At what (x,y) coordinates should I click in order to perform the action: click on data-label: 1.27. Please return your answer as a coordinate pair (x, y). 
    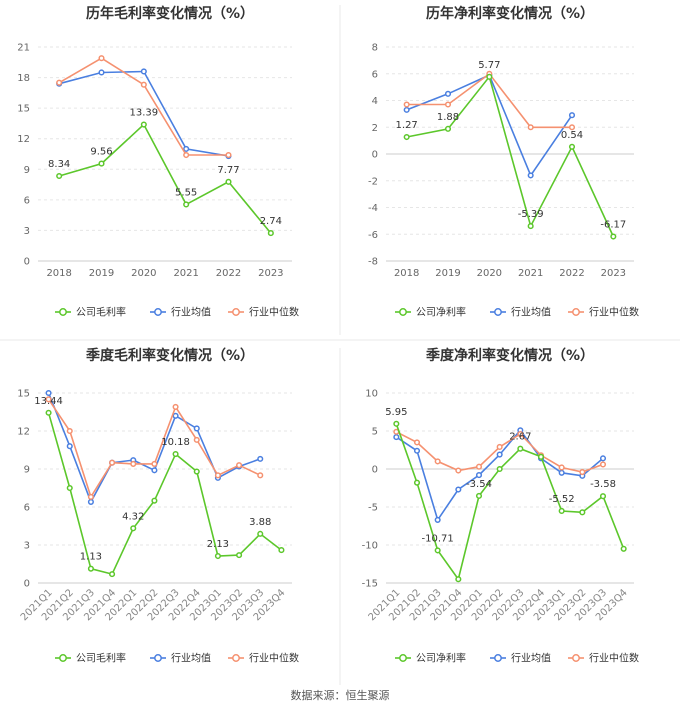
    Looking at the image, I should click on (407, 125).